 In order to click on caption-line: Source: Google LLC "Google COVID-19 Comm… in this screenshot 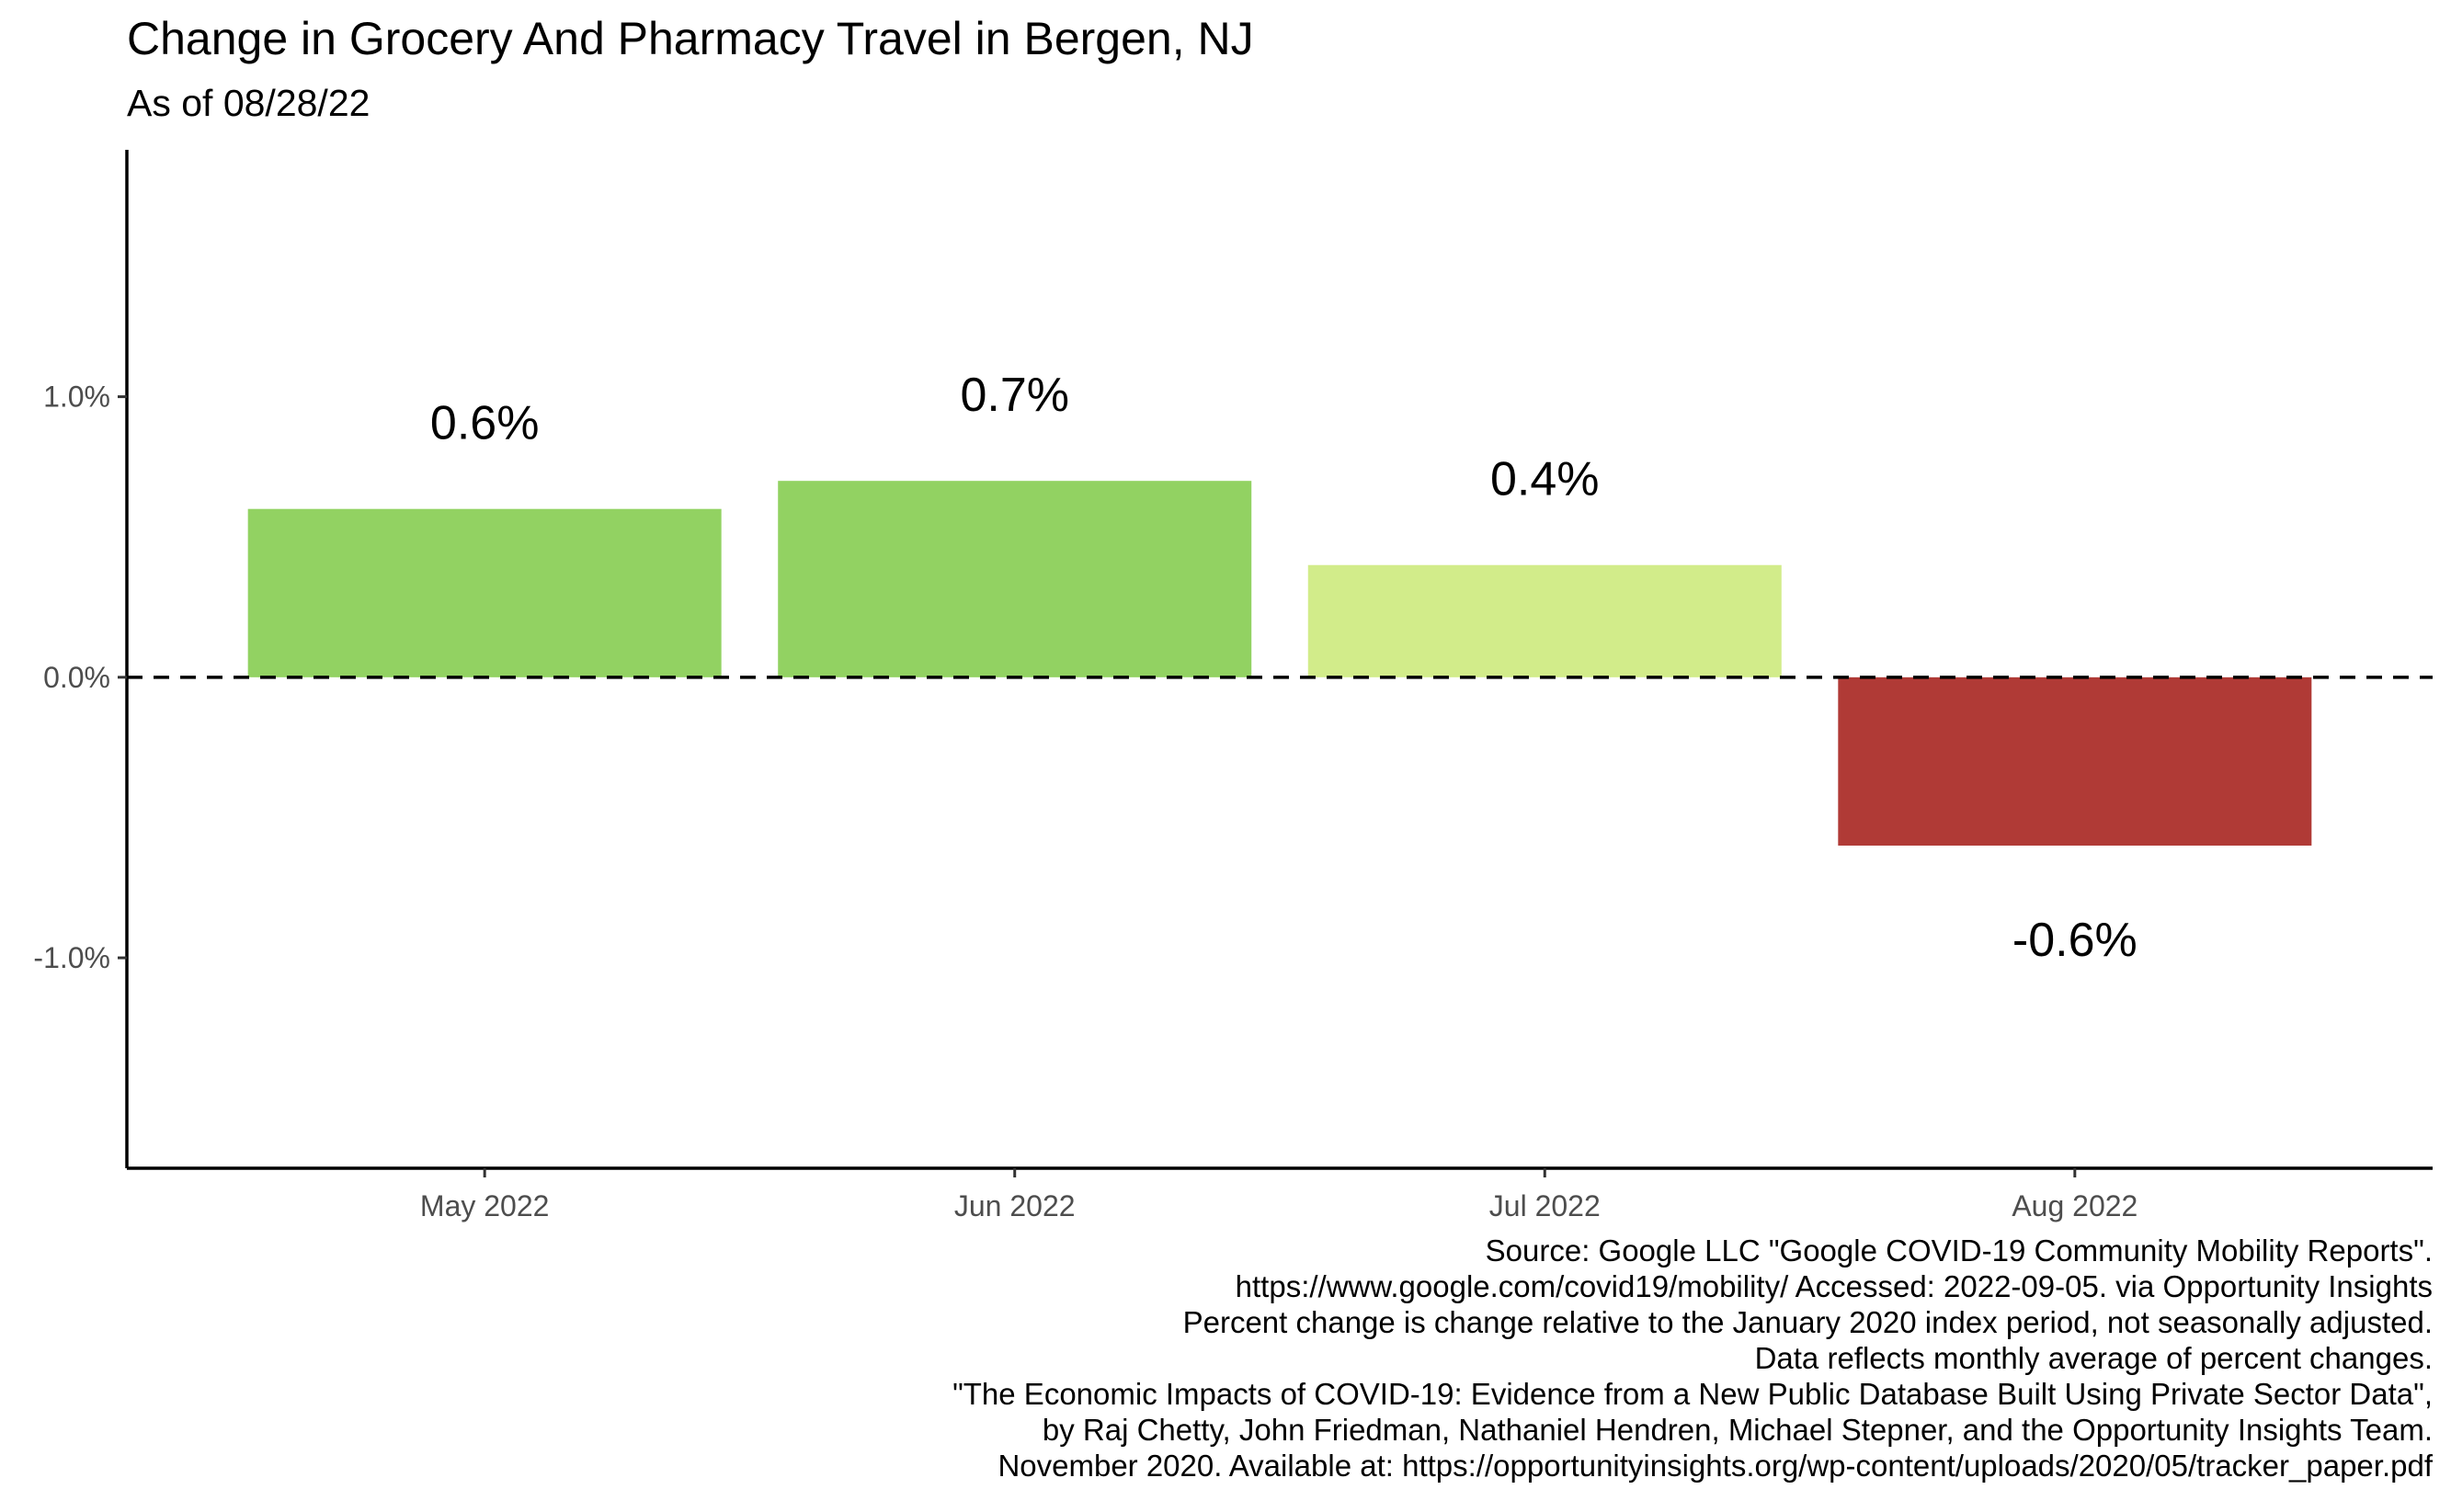, I will do `click(1959, 1250)`.